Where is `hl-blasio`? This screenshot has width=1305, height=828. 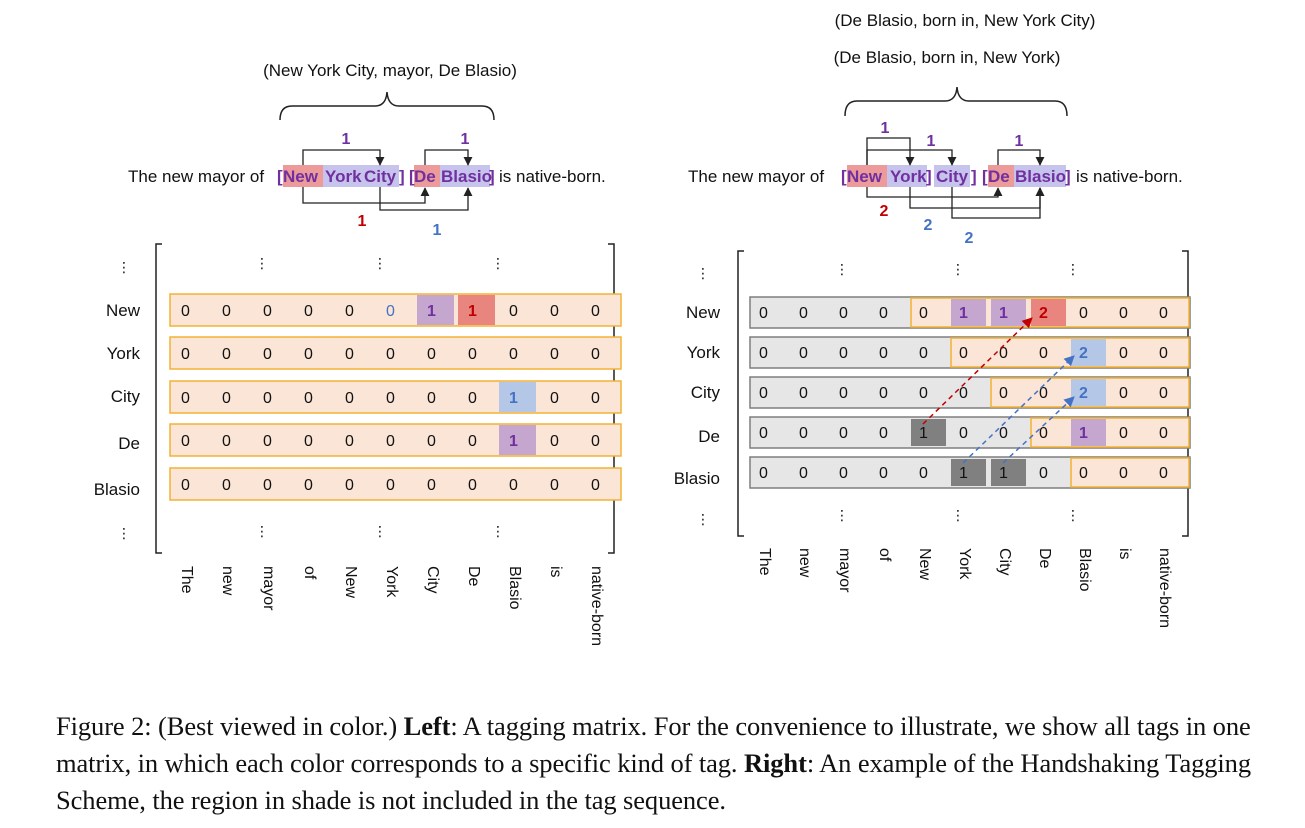
hl-blasio is located at coordinates (465, 176).